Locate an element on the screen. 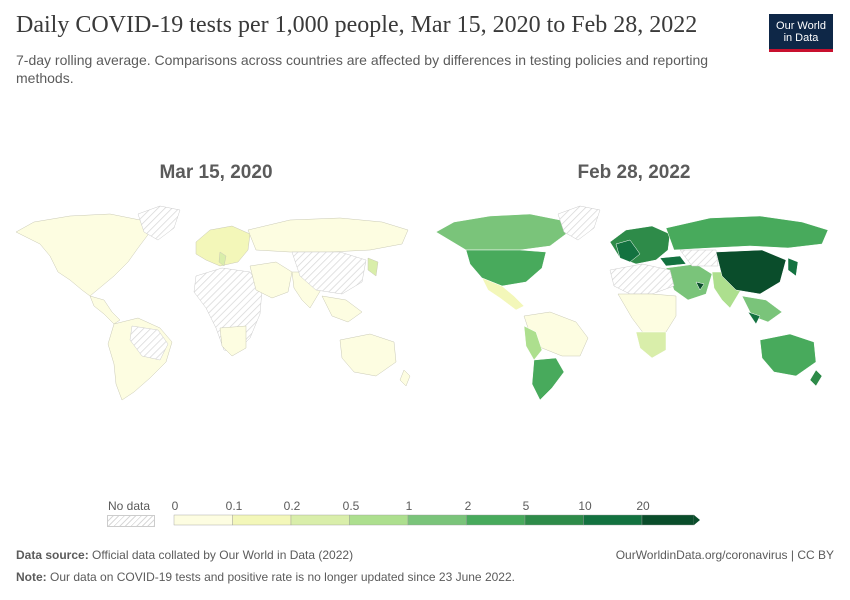 The height and width of the screenshot is (600, 850). footer-source-label: Data source: is located at coordinates (52, 555).